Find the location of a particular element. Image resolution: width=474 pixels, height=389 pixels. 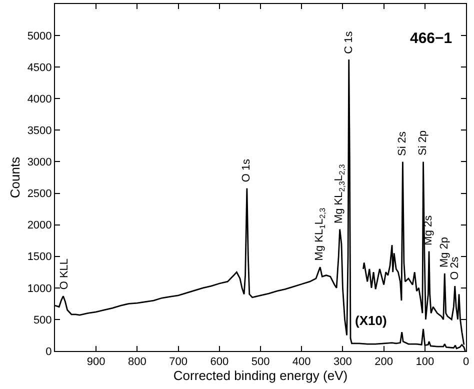

x-tick-label: 800 is located at coordinates (137, 362).